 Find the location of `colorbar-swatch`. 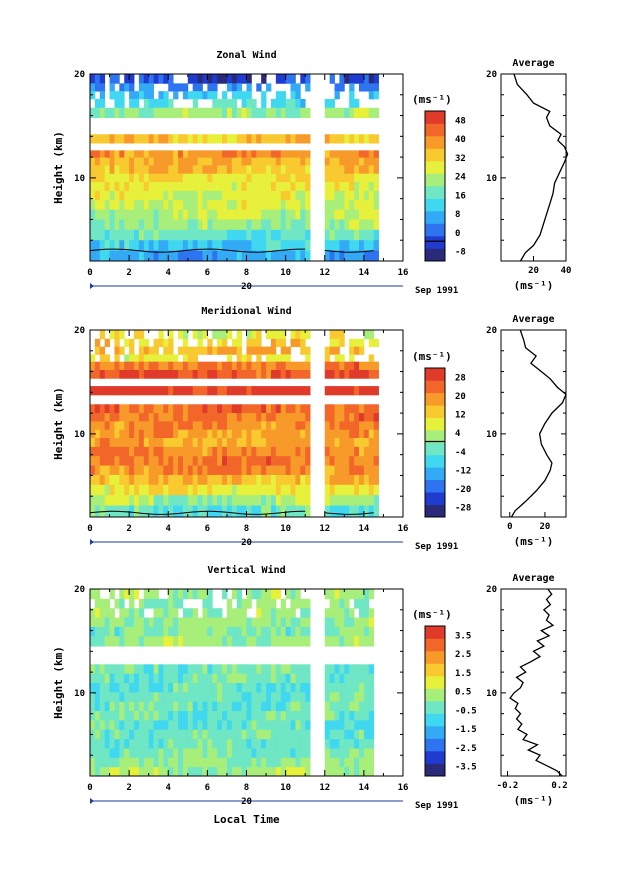

colorbar-swatch is located at coordinates (435, 387).